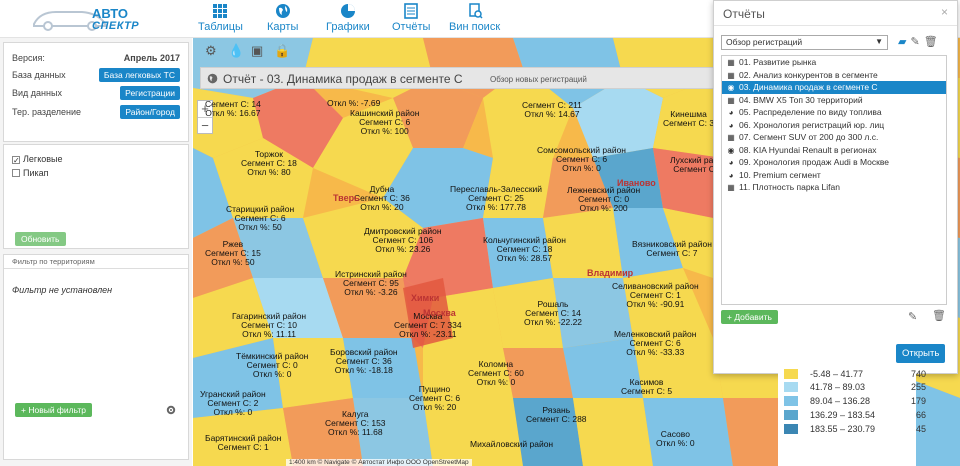  I want to click on legend-swatch, so click(791, 401).